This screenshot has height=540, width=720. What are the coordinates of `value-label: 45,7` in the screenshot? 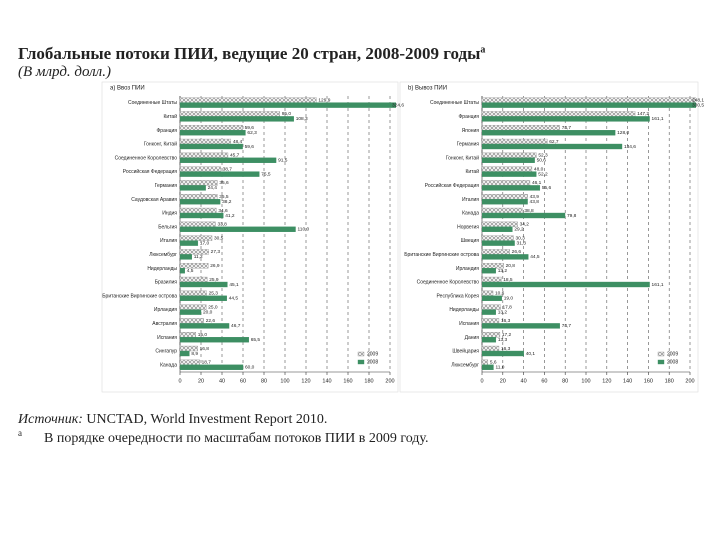 It's located at (235, 156).